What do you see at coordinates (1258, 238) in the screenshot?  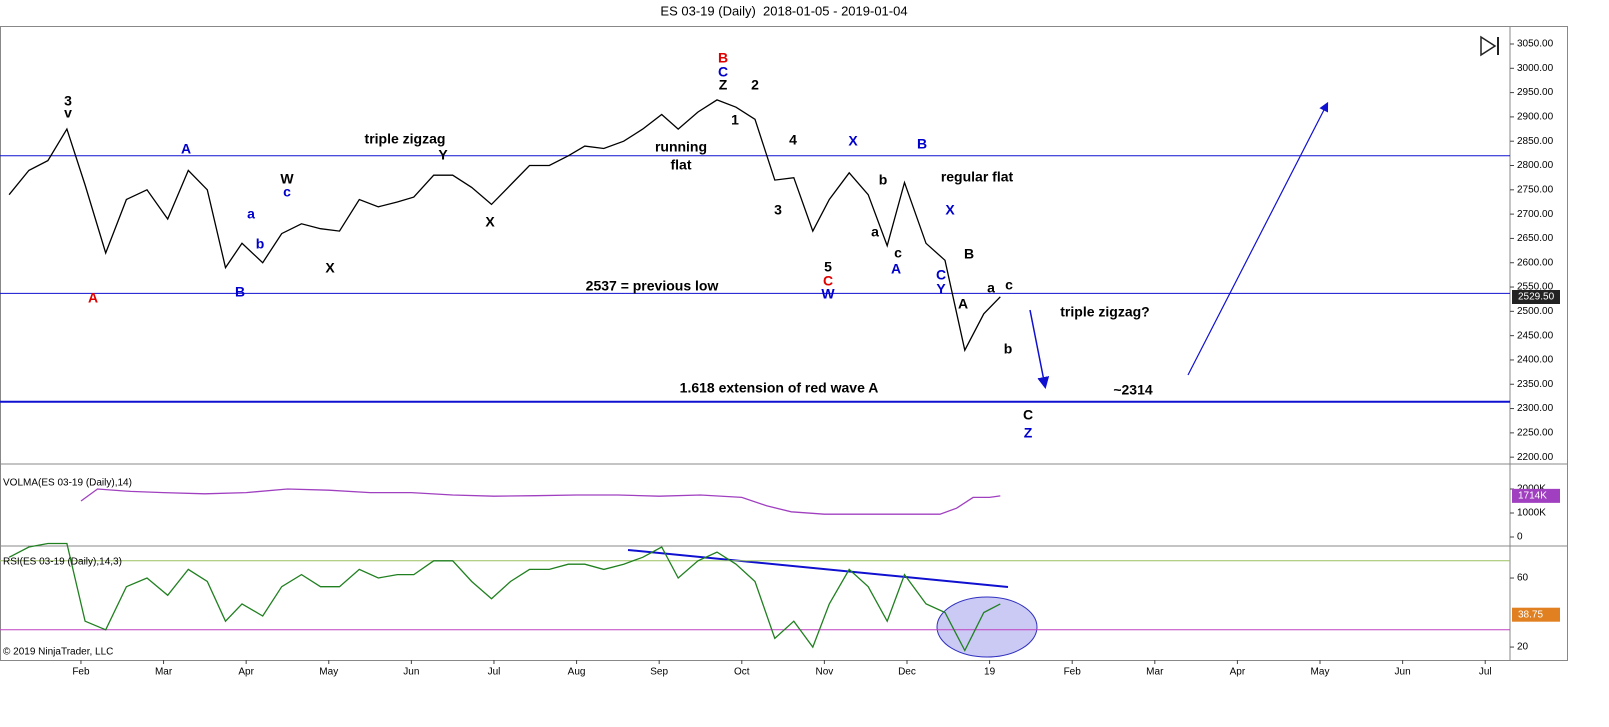 I see `up-arrow` at bounding box center [1258, 238].